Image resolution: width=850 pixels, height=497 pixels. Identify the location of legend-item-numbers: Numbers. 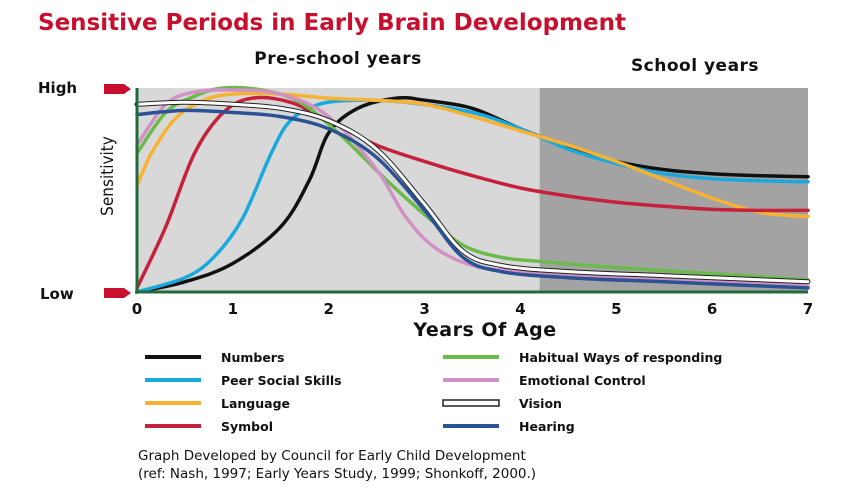
(214, 357).